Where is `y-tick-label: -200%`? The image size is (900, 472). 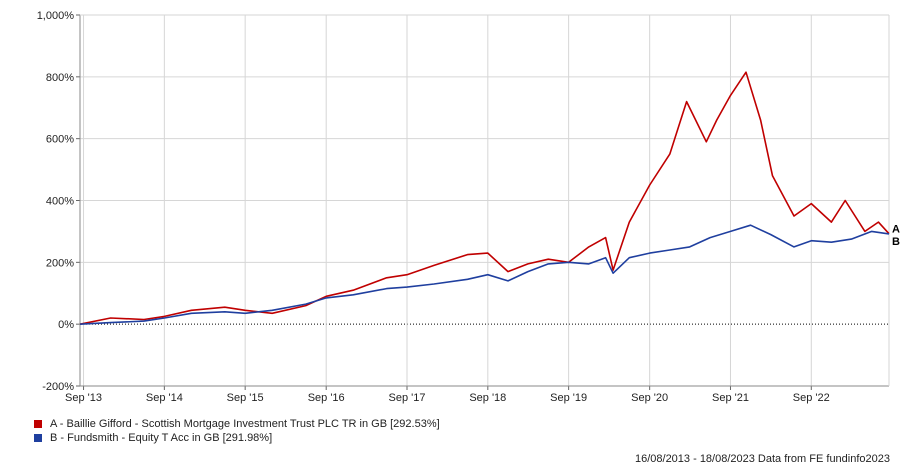
y-tick-label: -200% is located at coordinates (58, 387).